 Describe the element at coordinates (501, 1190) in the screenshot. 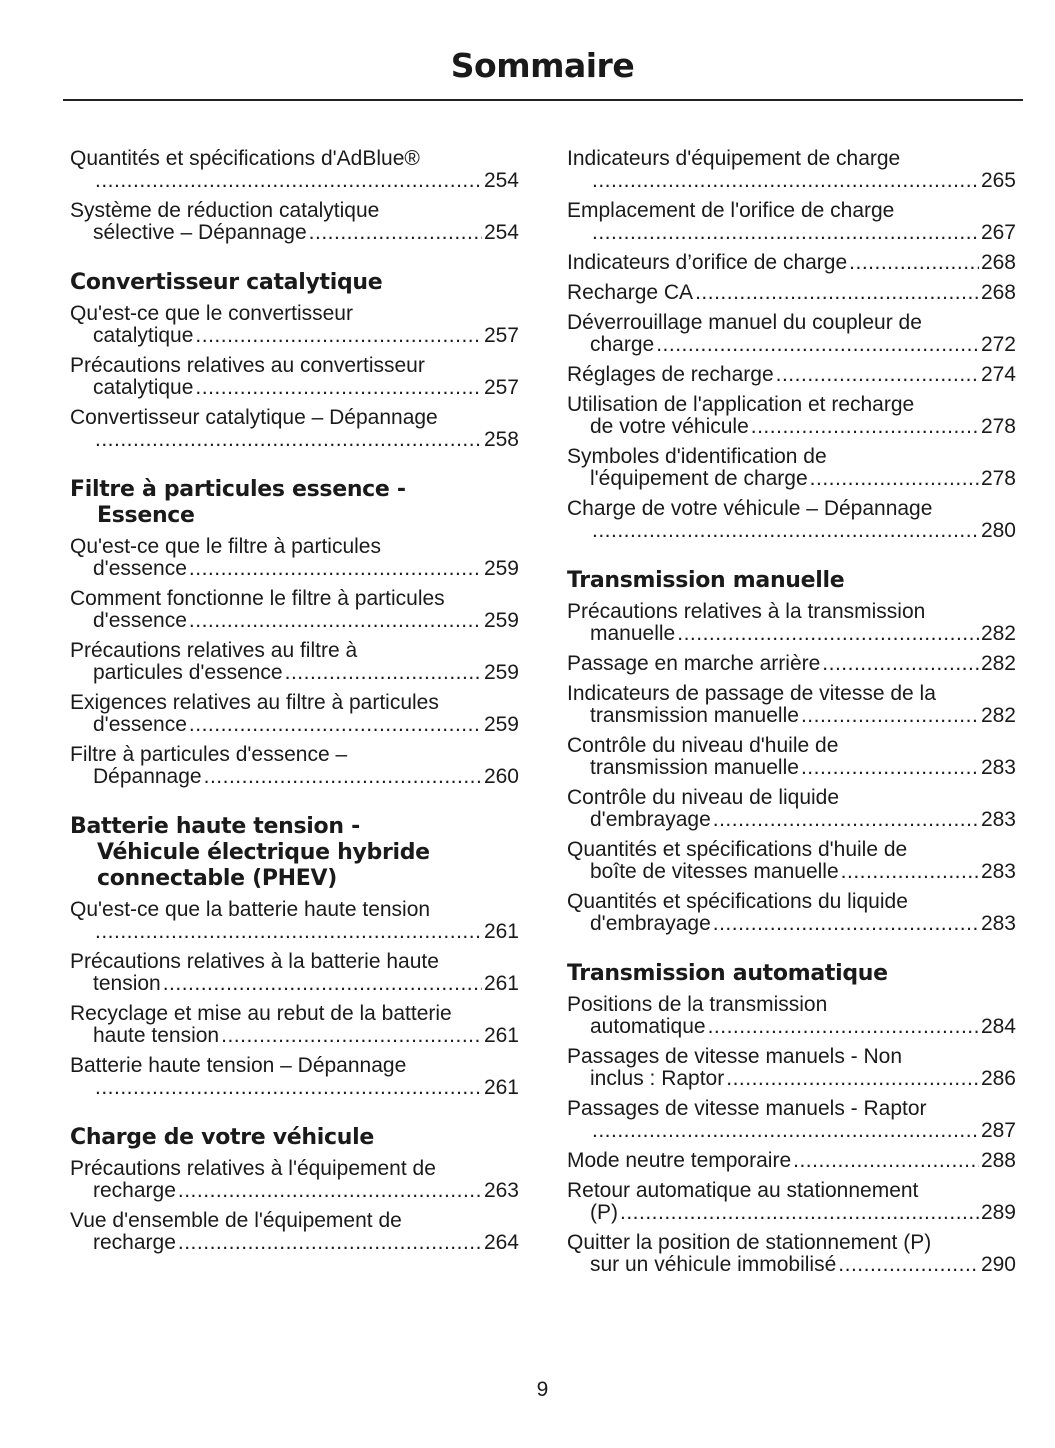

I see `toc-page-number: 263` at that location.